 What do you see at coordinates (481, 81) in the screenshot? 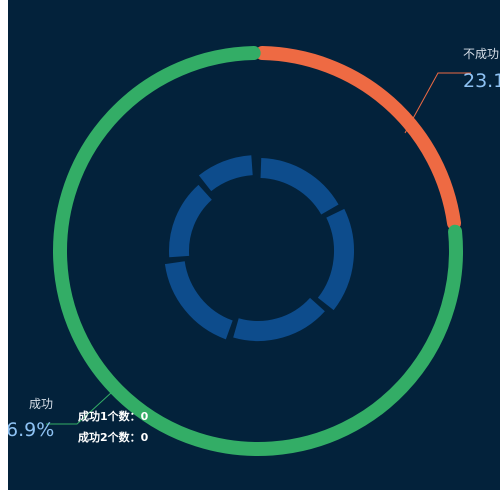
I see `slice-percent-fail: 23.1` at bounding box center [481, 81].